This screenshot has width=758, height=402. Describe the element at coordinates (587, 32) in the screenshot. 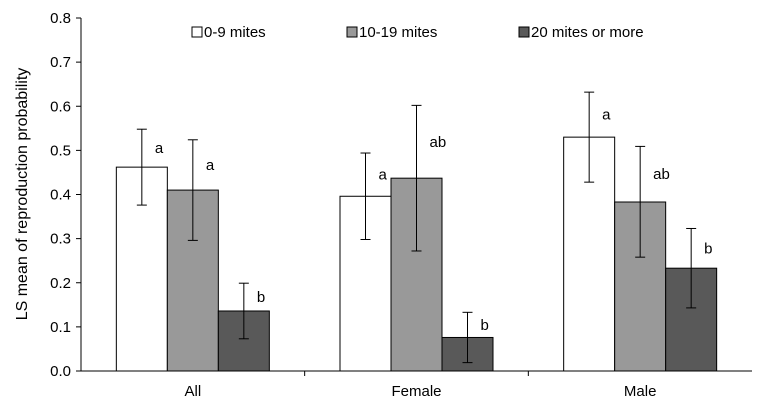

I see `legend-label: 20 mites or more` at that location.